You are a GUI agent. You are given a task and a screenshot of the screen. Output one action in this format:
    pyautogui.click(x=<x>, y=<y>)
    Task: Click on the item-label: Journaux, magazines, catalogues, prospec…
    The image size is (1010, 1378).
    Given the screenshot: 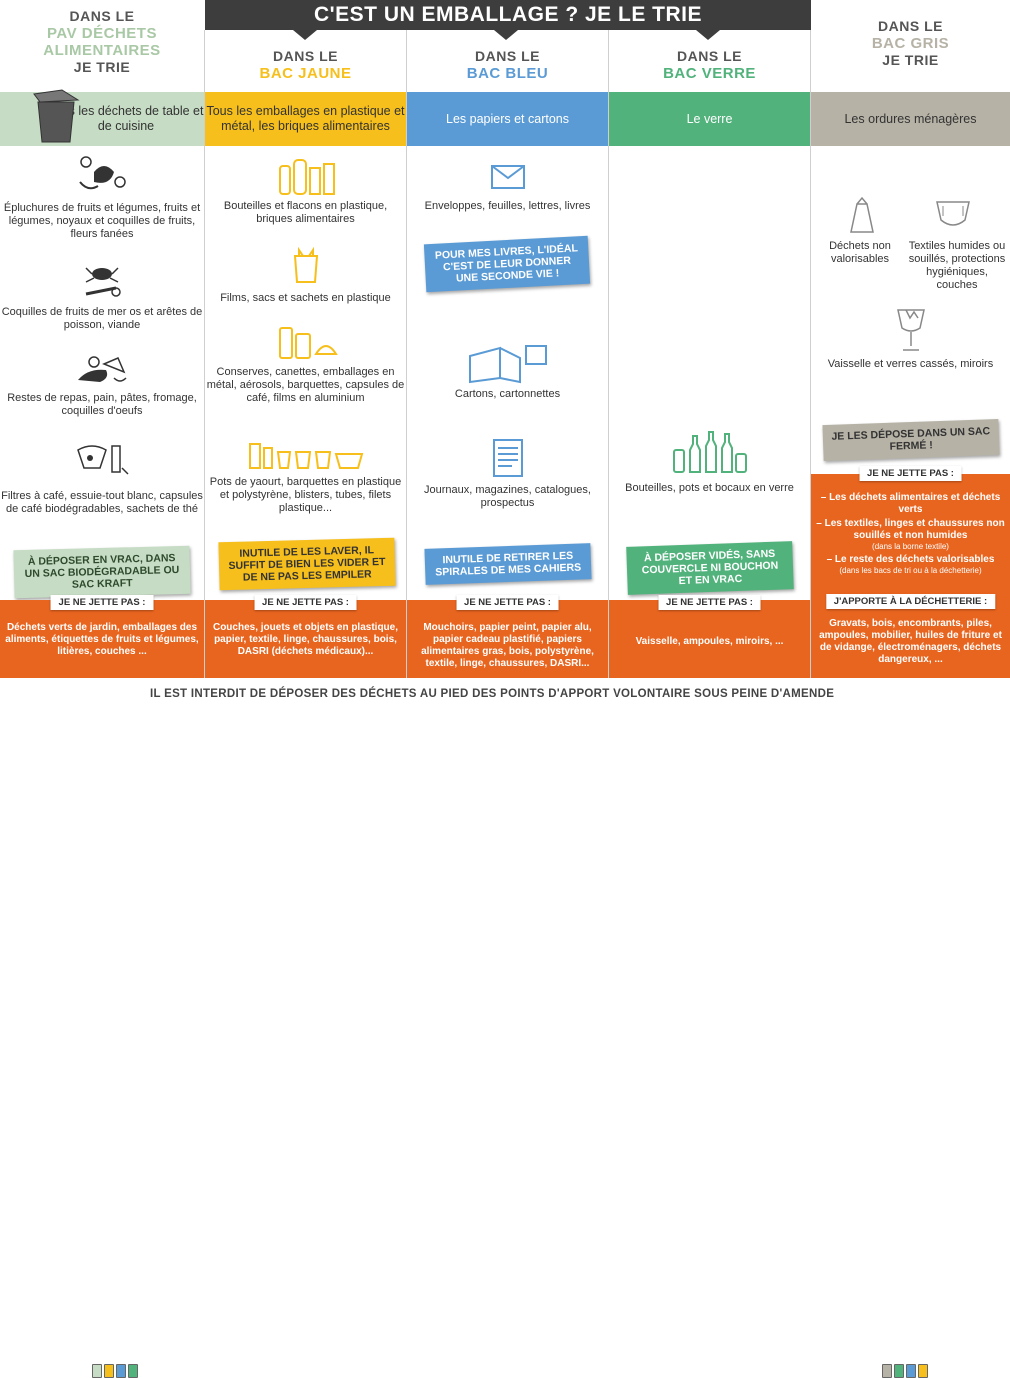 What is the action you would take?
    pyautogui.click(x=507, y=496)
    